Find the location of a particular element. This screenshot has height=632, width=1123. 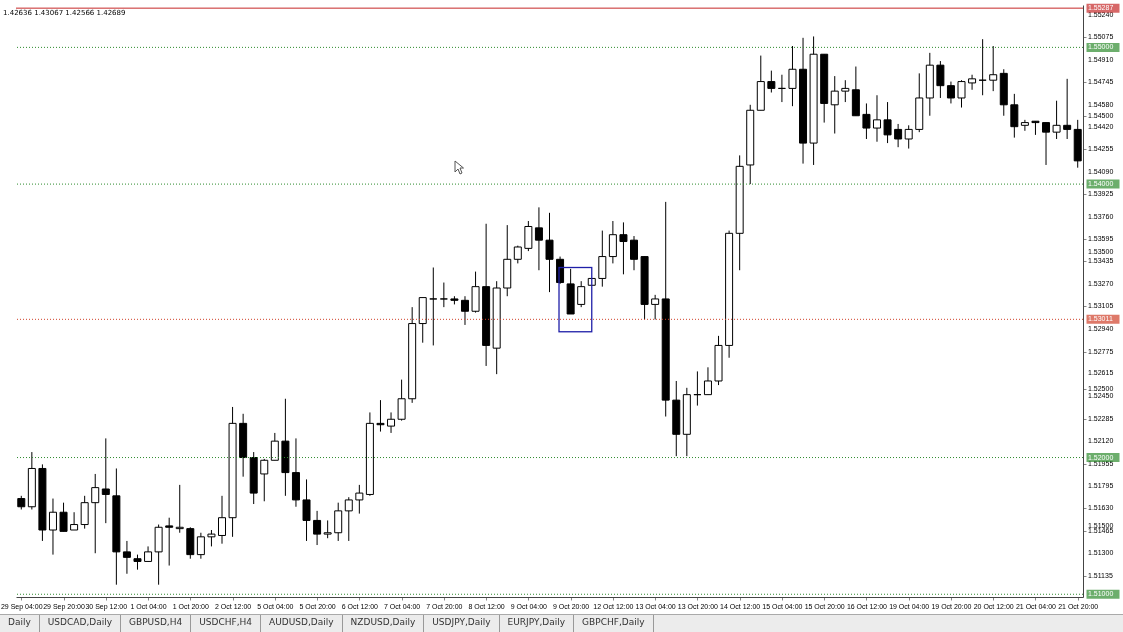

text: GBPCHF,Daily is located at coordinates (614, 623).